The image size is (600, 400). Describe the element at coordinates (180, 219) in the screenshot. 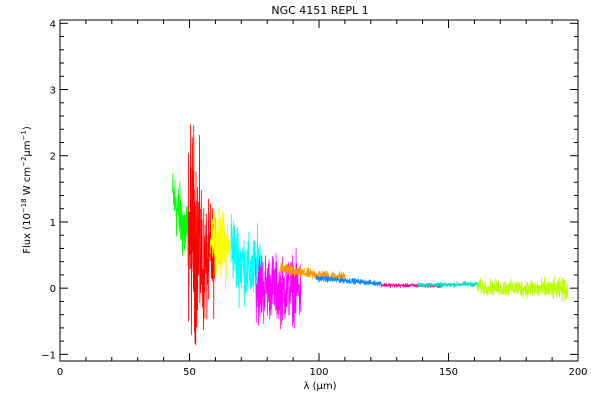

I see `series-1-line` at that location.